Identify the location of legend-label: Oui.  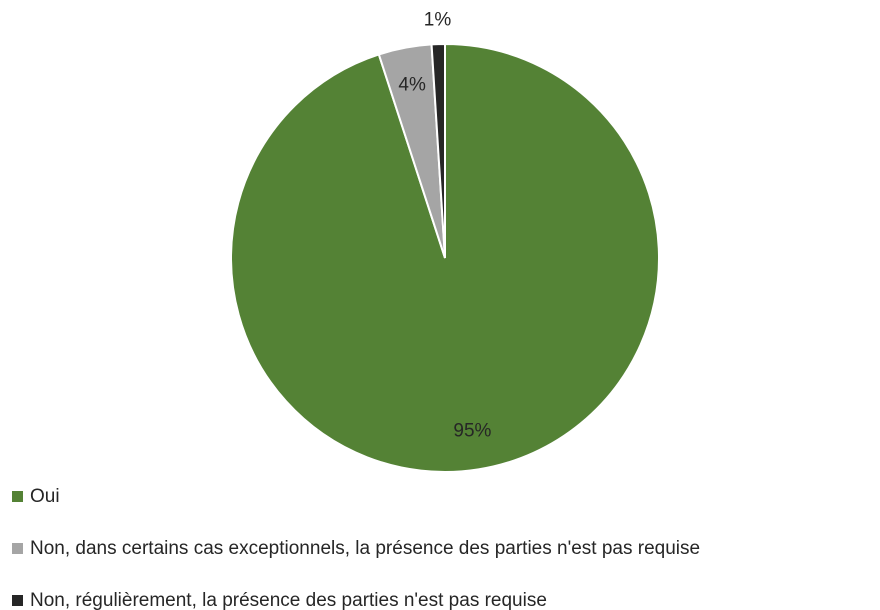
(45, 496).